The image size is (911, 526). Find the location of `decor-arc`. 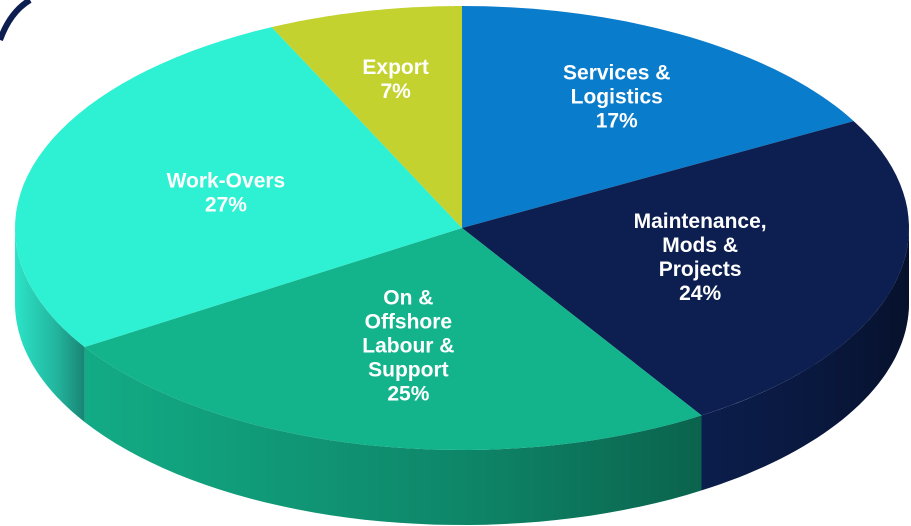

decor-arc is located at coordinates (16, 21).